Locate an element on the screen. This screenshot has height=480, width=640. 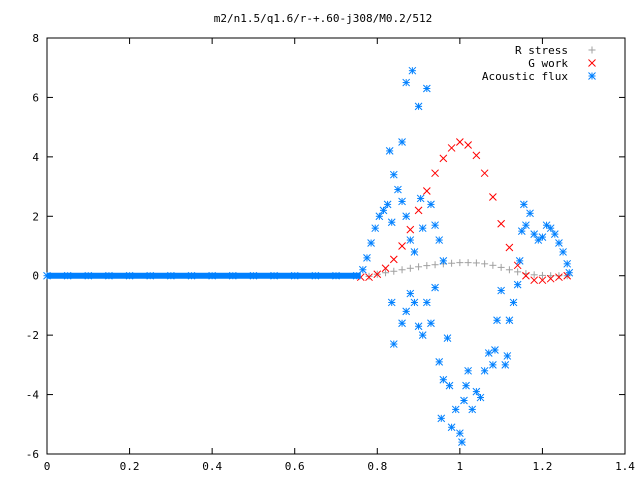
x-tick-label: 0.8 is located at coordinates (377, 466).